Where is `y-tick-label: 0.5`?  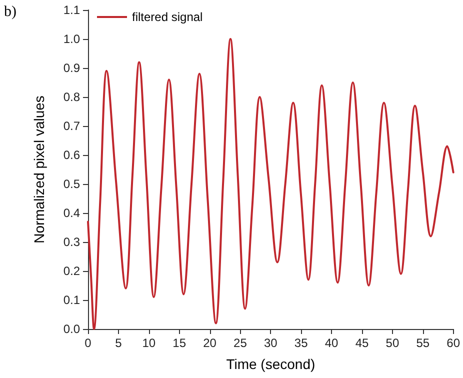
y-tick-label: 0.5 is located at coordinates (71, 184).